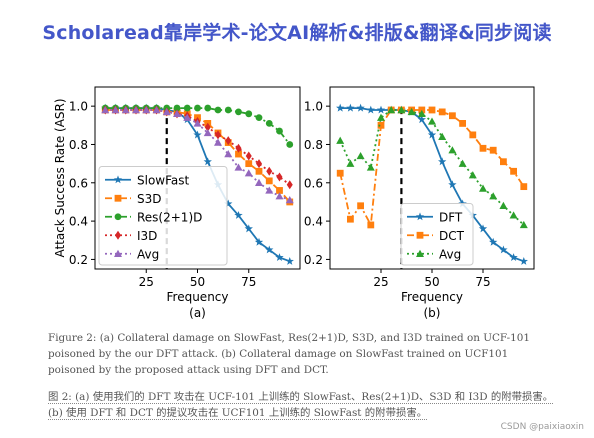  I want to click on banner-title: Scholaread靠岸学术-论文AI解析&排版&翻译&同步阅读, so click(297, 32).